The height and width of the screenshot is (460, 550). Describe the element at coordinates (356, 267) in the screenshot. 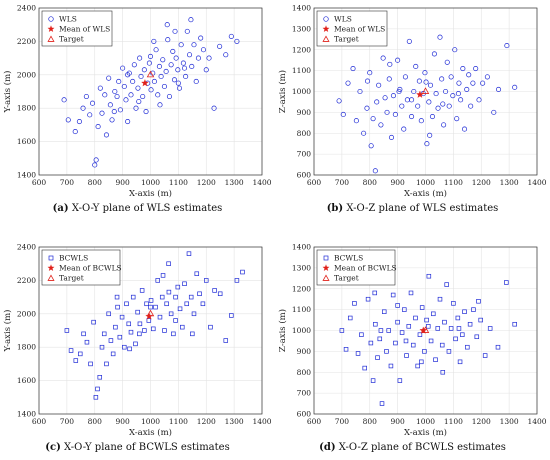

I see `legend-box` at that location.